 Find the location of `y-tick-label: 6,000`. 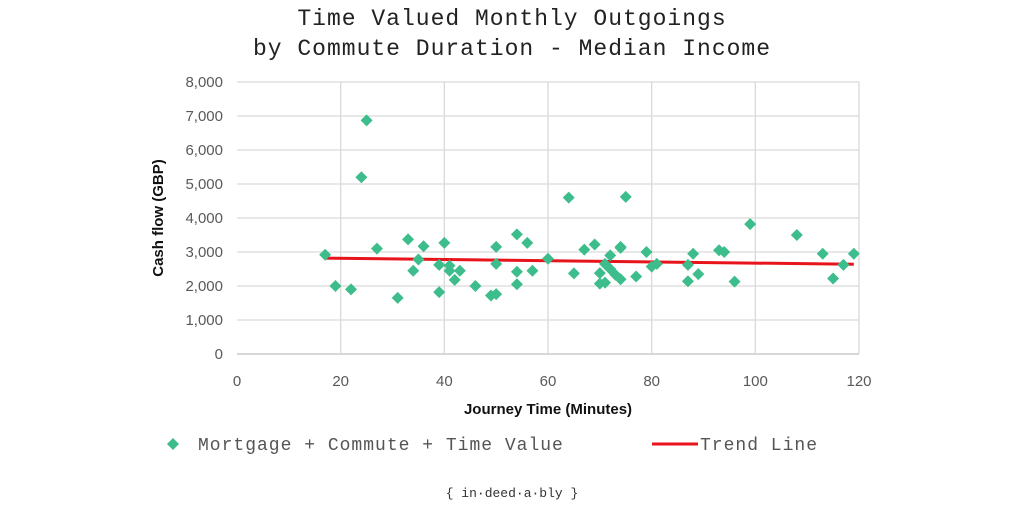

y-tick-label: 6,000 is located at coordinates (204, 150).